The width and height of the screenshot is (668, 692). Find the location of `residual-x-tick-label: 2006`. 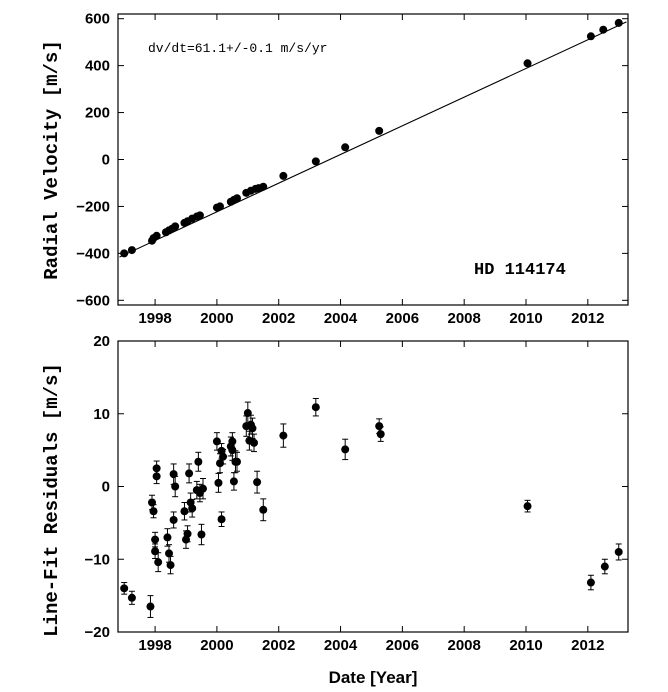

residual-x-tick-label: 2006 is located at coordinates (402, 645).